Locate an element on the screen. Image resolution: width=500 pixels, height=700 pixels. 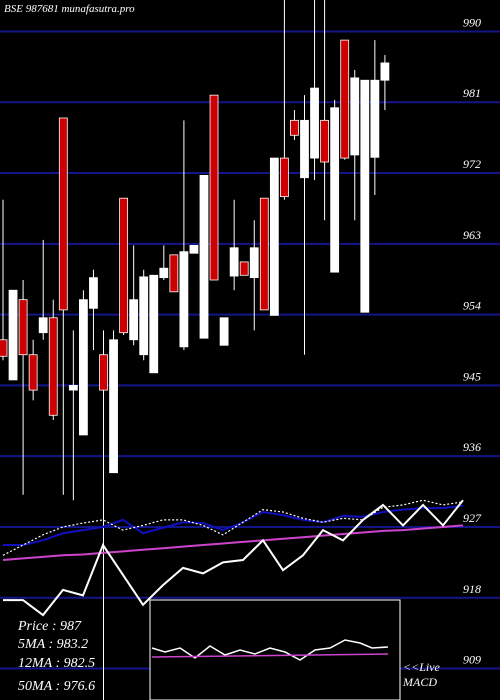
info-50ma: 50MA : 976.6 is located at coordinates (56, 686).